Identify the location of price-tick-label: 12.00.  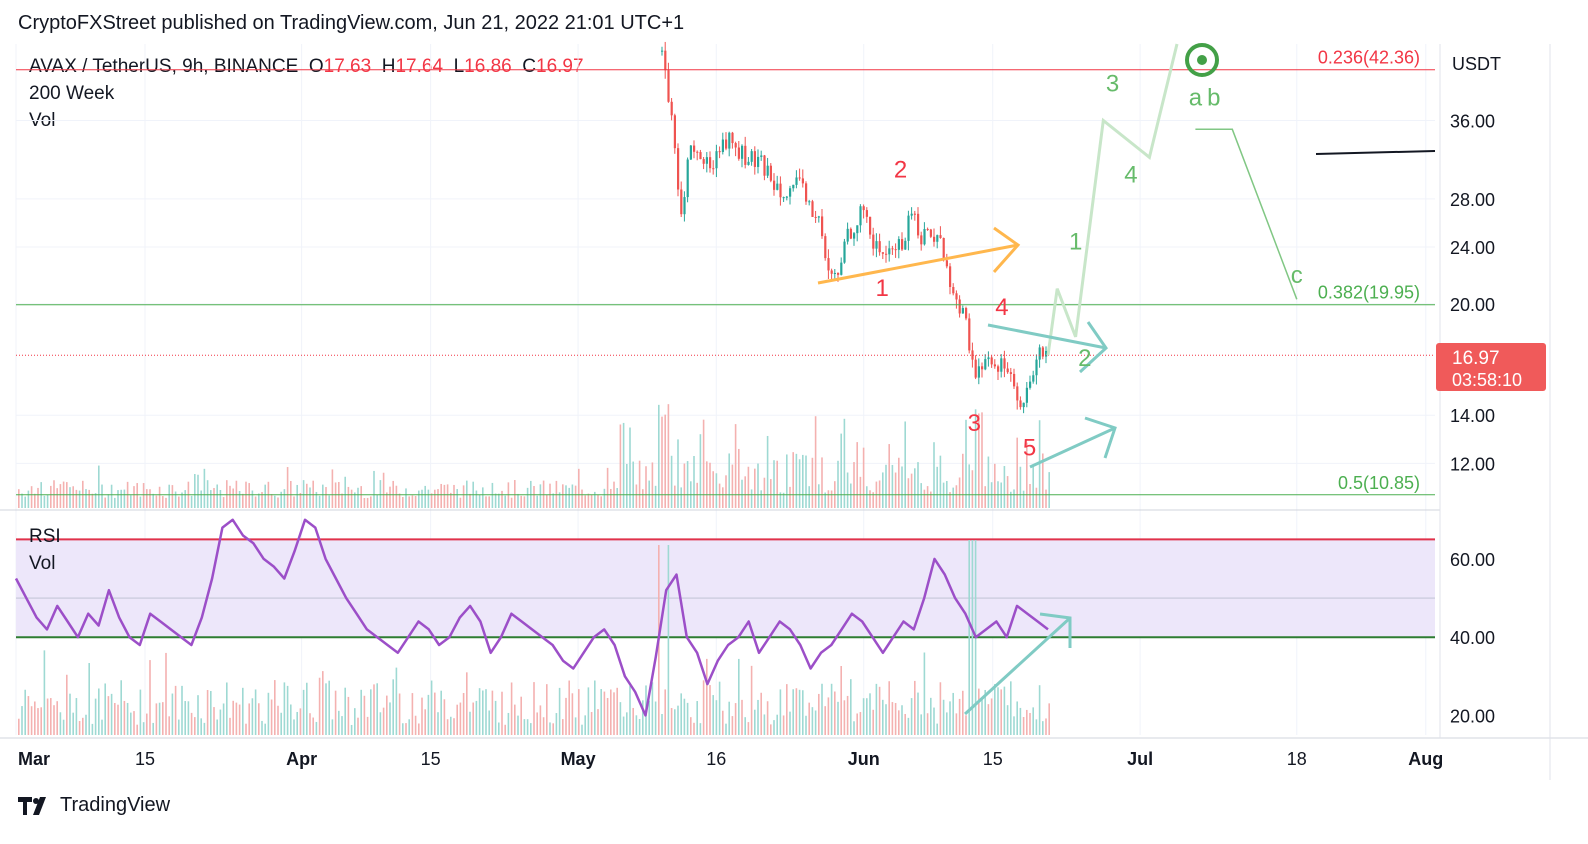
(1472, 464).